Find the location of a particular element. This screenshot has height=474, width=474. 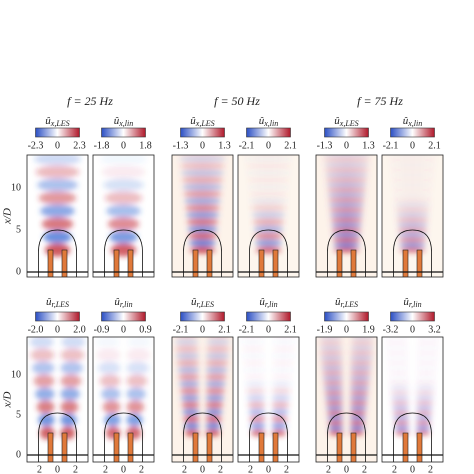

panel-frame is located at coordinates (346, 216).